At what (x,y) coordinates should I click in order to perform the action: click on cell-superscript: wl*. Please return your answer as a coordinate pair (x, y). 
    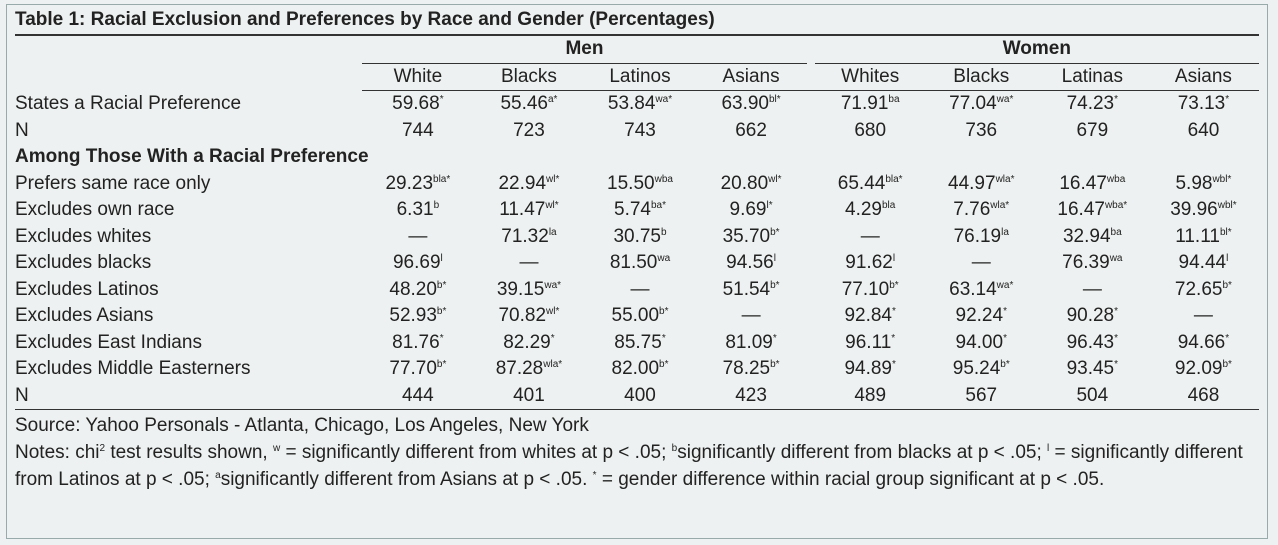
    Looking at the image, I should click on (553, 179).